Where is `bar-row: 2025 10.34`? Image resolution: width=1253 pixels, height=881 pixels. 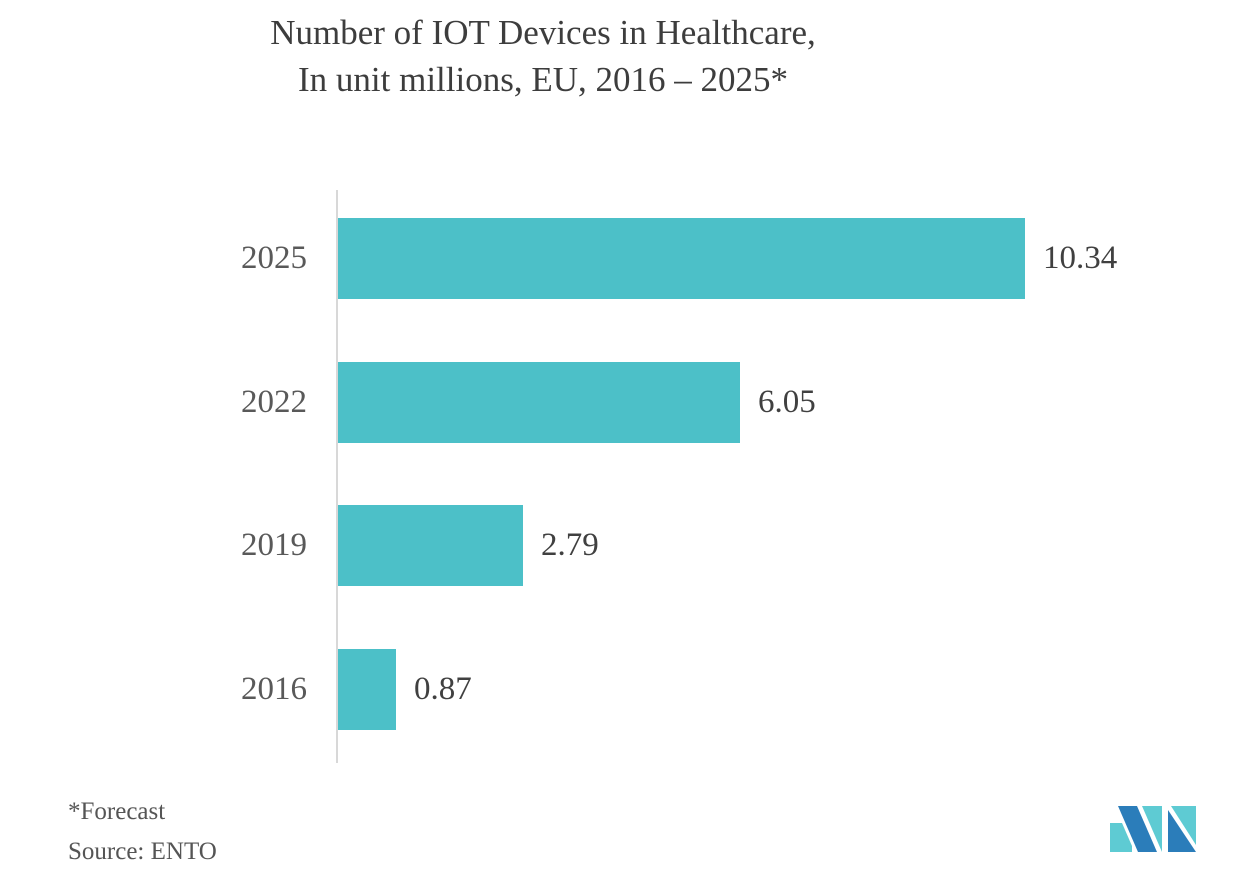
bar-row: 2025 10.34 is located at coordinates (626, 258).